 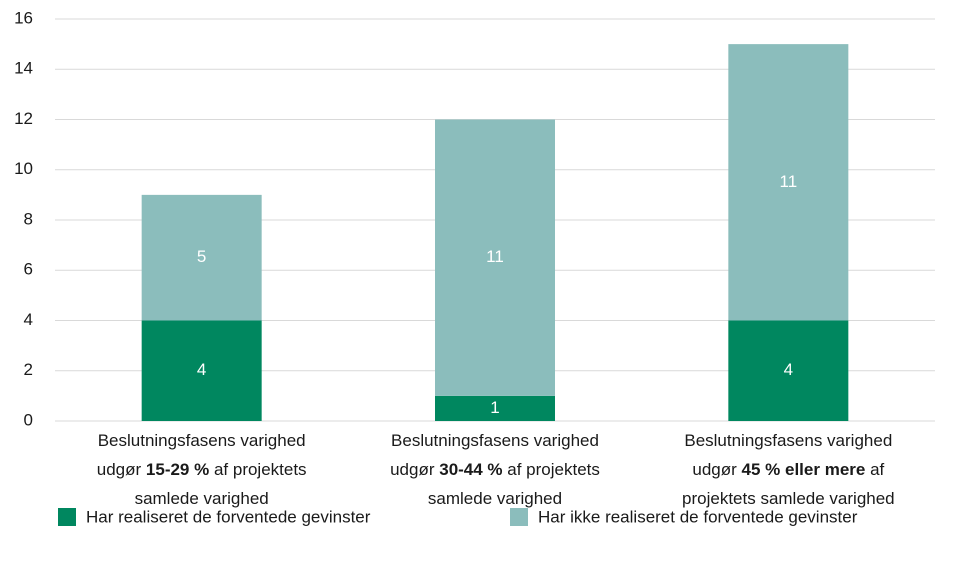 What do you see at coordinates (804, 469) in the screenshot?
I see `label-run: 45 % eller mere` at bounding box center [804, 469].